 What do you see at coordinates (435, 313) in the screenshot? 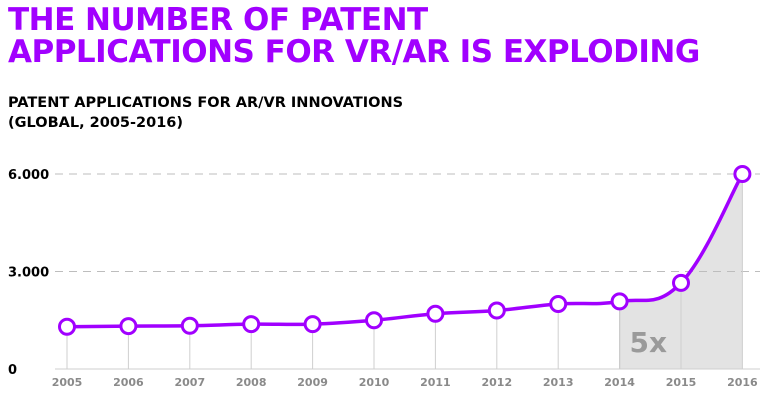
I see `data-point-2011` at bounding box center [435, 313].